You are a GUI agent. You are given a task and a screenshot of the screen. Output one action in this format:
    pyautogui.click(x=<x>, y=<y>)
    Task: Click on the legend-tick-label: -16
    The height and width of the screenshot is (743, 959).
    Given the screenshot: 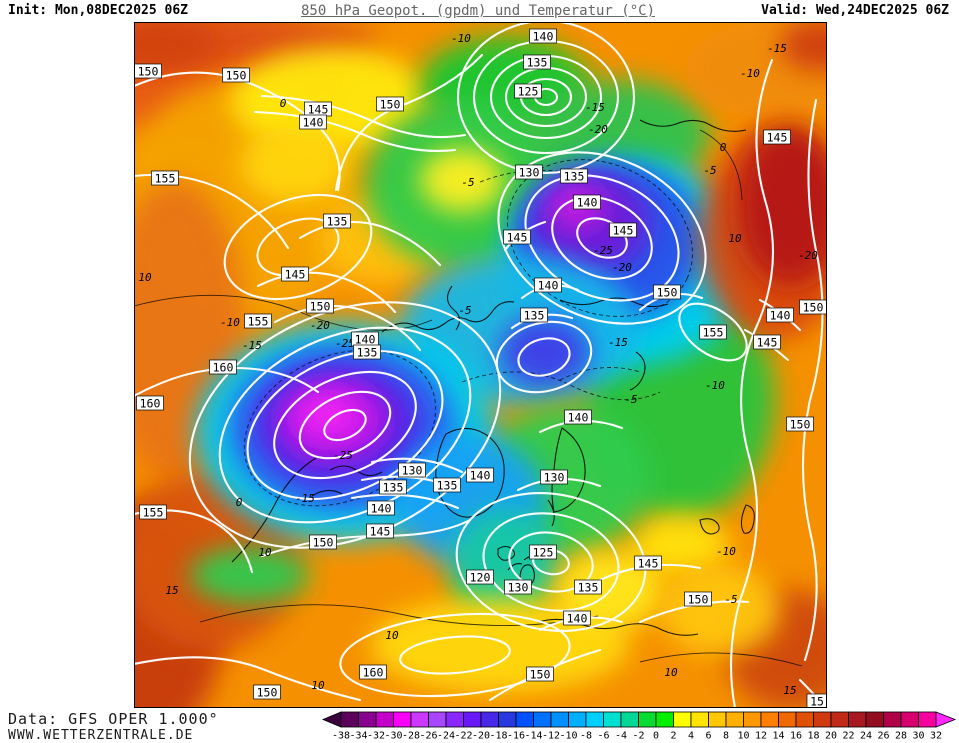 What is the action you would take?
    pyautogui.click(x=516, y=736)
    